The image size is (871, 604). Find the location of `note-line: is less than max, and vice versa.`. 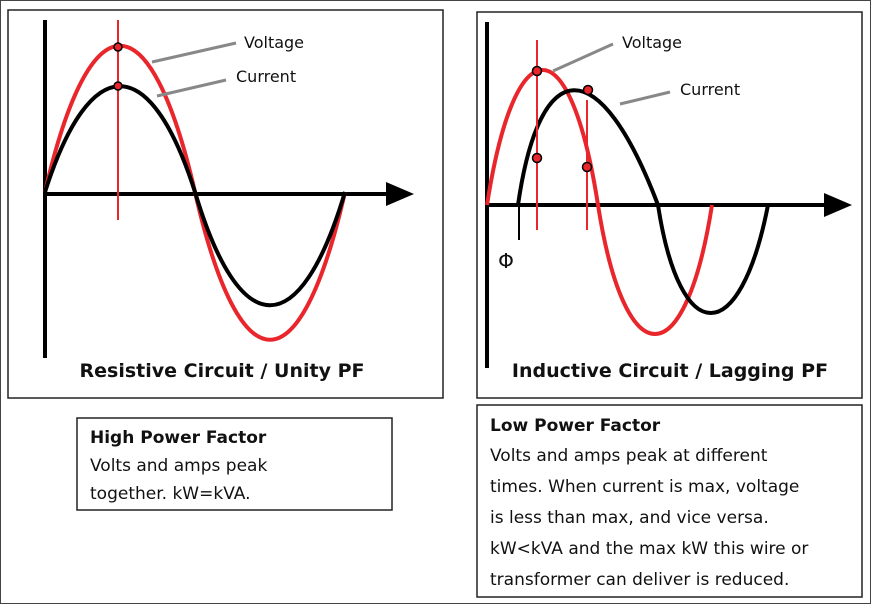

note-line: is less than max, and vice versa. is located at coordinates (629, 518).